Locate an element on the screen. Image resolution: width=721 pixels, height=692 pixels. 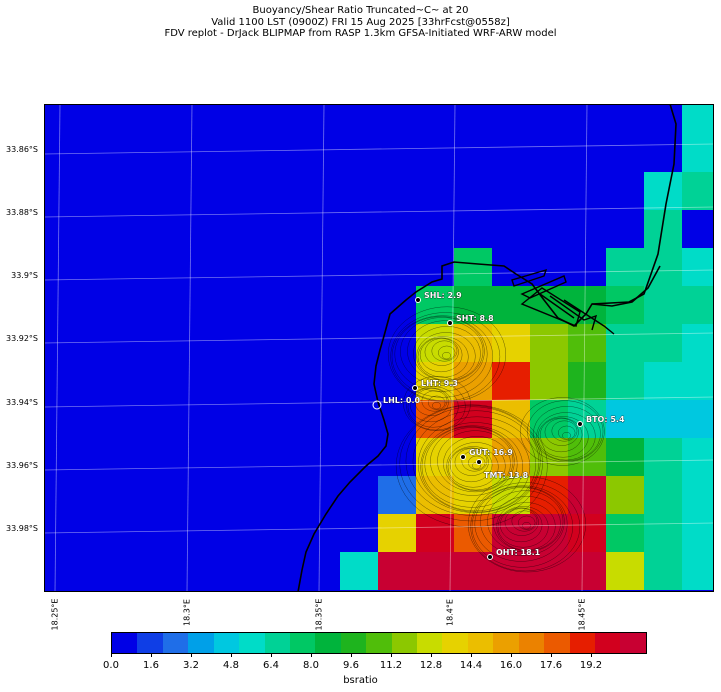
colorbar-tick-label: 4.8 is located at coordinates (231, 665).